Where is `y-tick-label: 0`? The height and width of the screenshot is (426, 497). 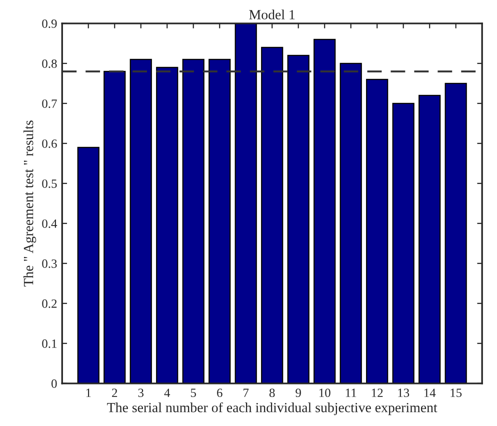 y-tick-label: 0 is located at coordinates (54, 383).